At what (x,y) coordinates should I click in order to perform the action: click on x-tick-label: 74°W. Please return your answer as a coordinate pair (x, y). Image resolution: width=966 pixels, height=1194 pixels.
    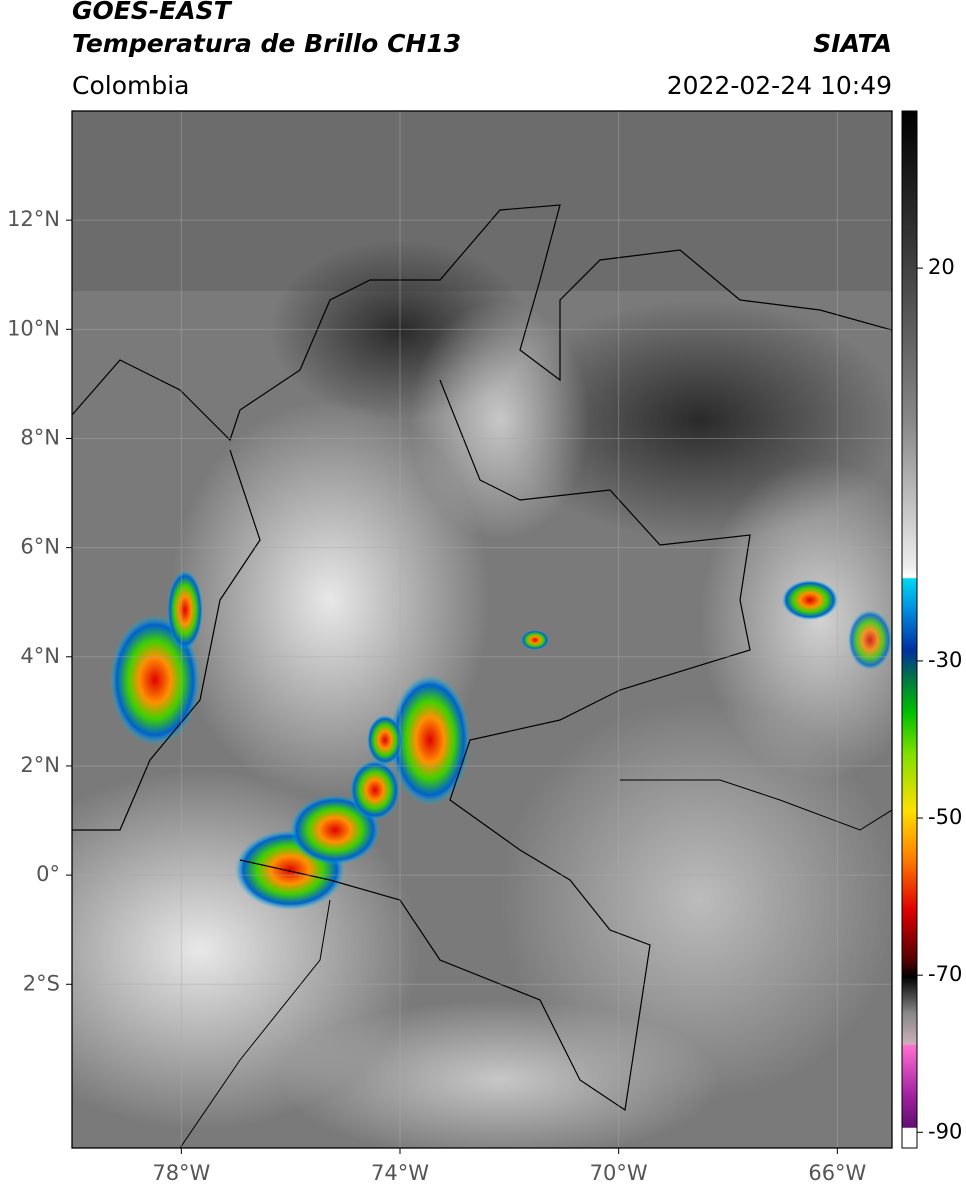
    Looking at the image, I should click on (400, 1173).